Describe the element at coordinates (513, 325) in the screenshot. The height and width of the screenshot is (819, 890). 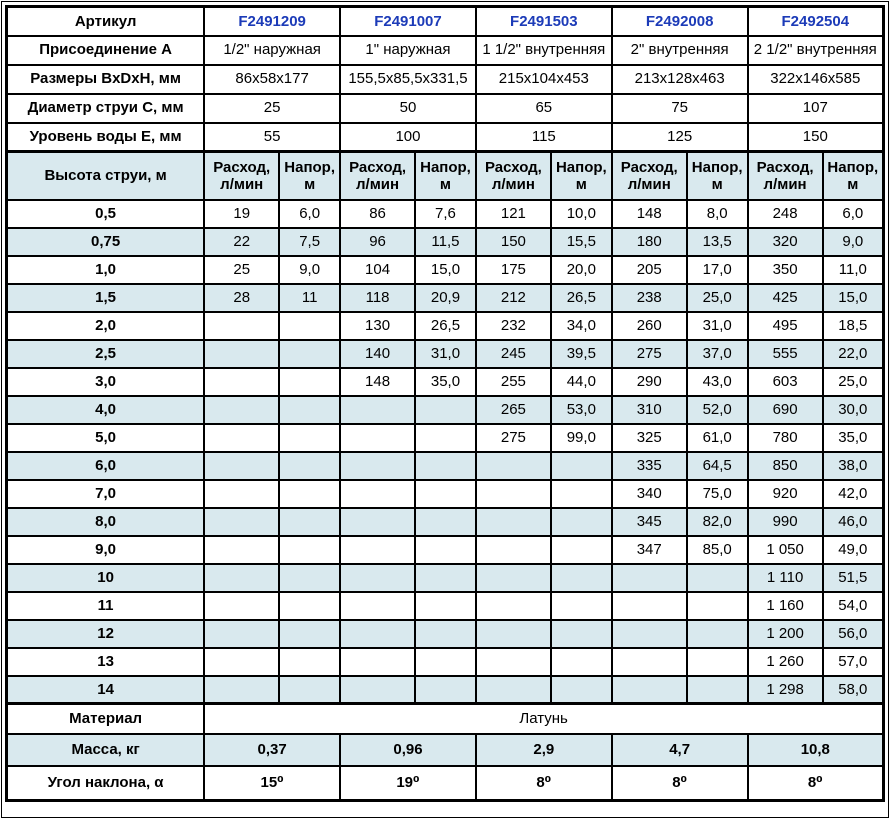
I see `flow-rate-cell: 232` at that location.